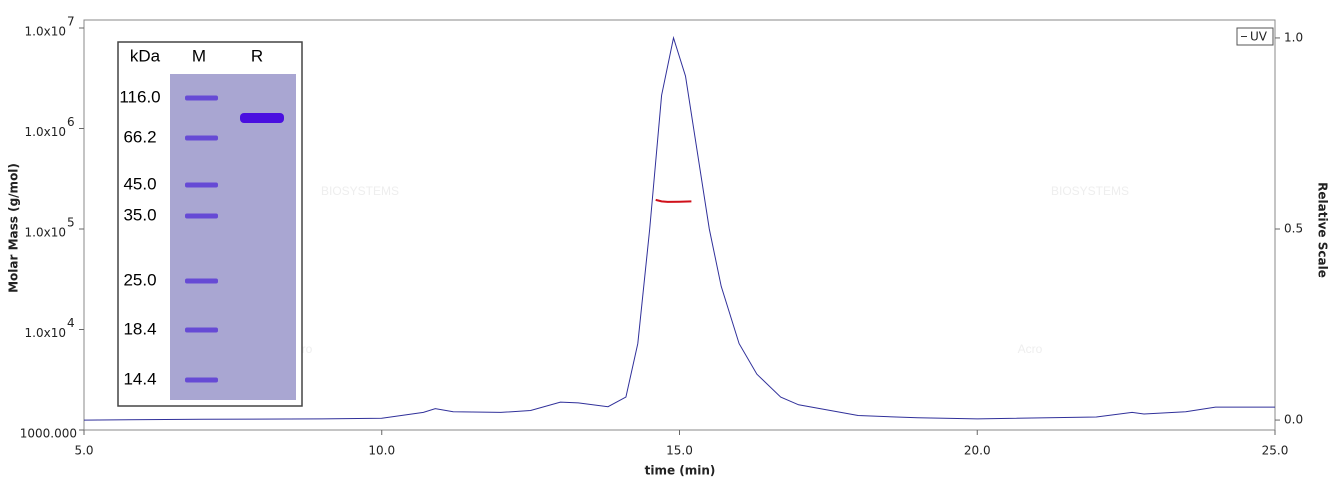 The image size is (1337, 495). What do you see at coordinates (139, 378) in the screenshot?
I see `marker-label: 14.4` at bounding box center [139, 378].